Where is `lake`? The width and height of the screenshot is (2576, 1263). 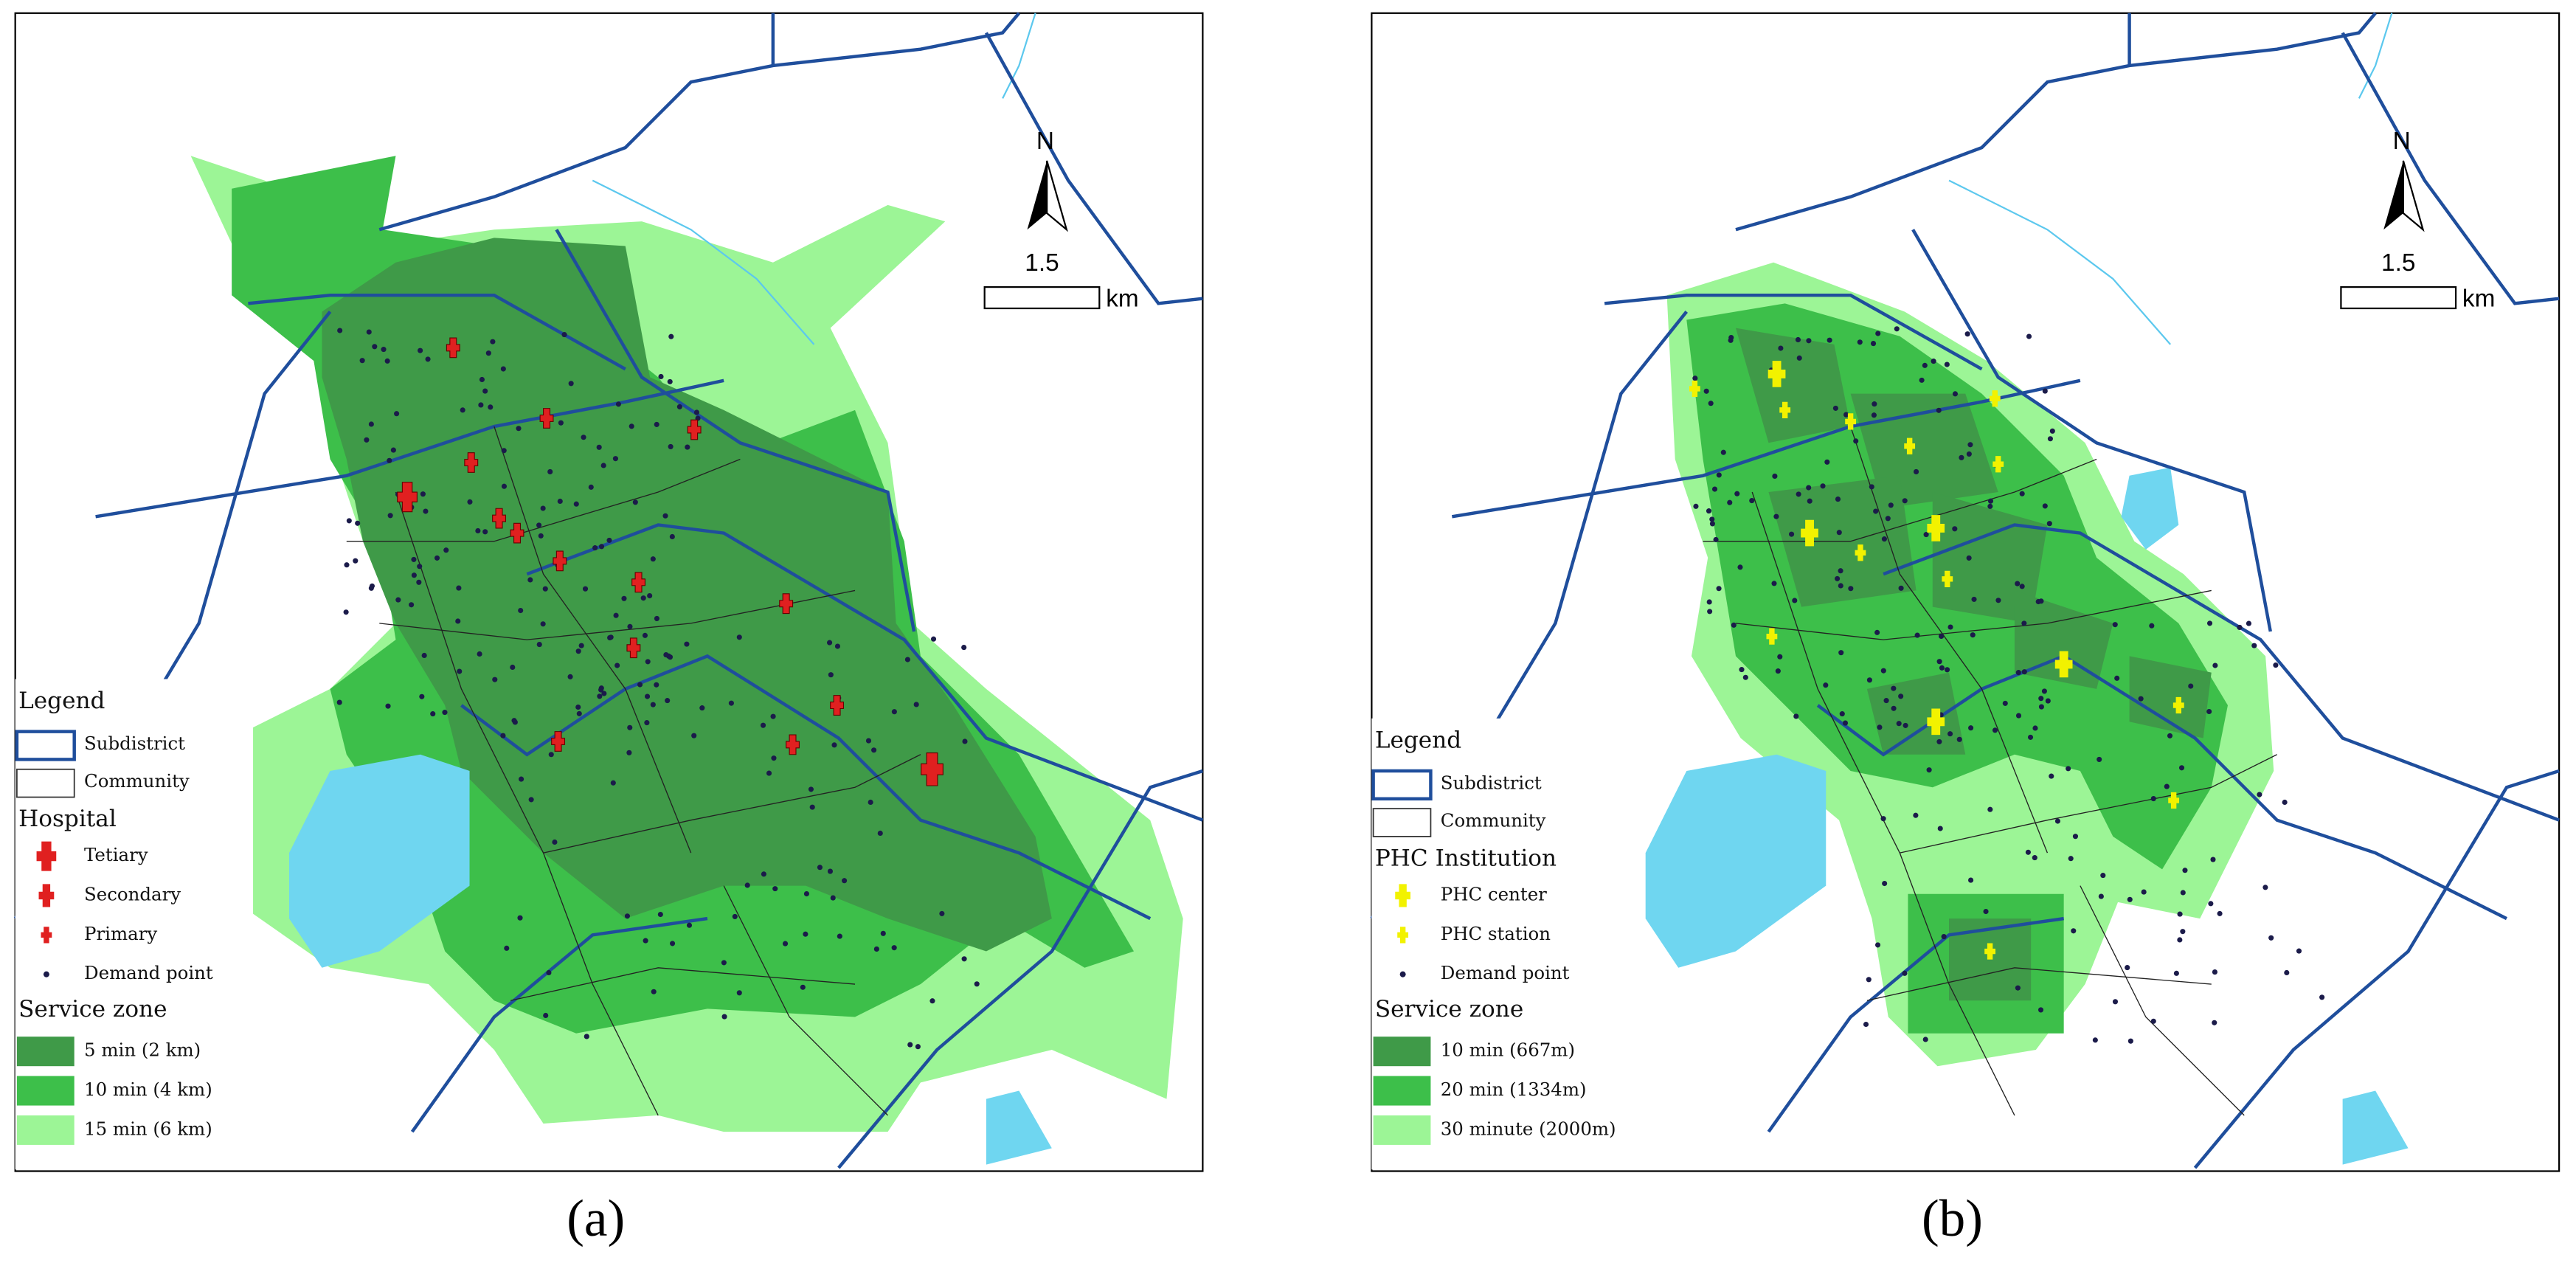
lake is located at coordinates (1019, 1127).